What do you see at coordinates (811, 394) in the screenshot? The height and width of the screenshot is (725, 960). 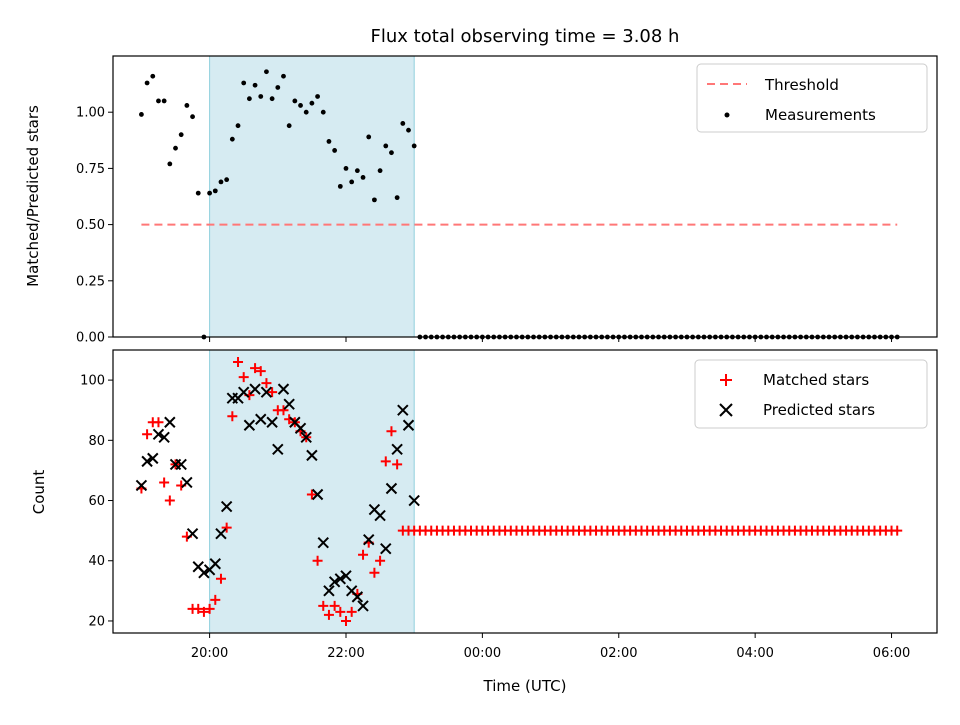 I see `bottom-legend-box` at bounding box center [811, 394].